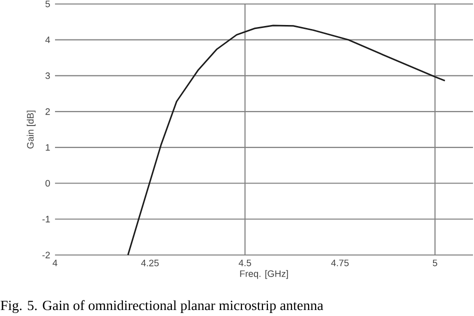 The width and height of the screenshot is (474, 316). Describe the element at coordinates (47, 40) in the screenshot. I see `y-tick-label: 4` at that location.